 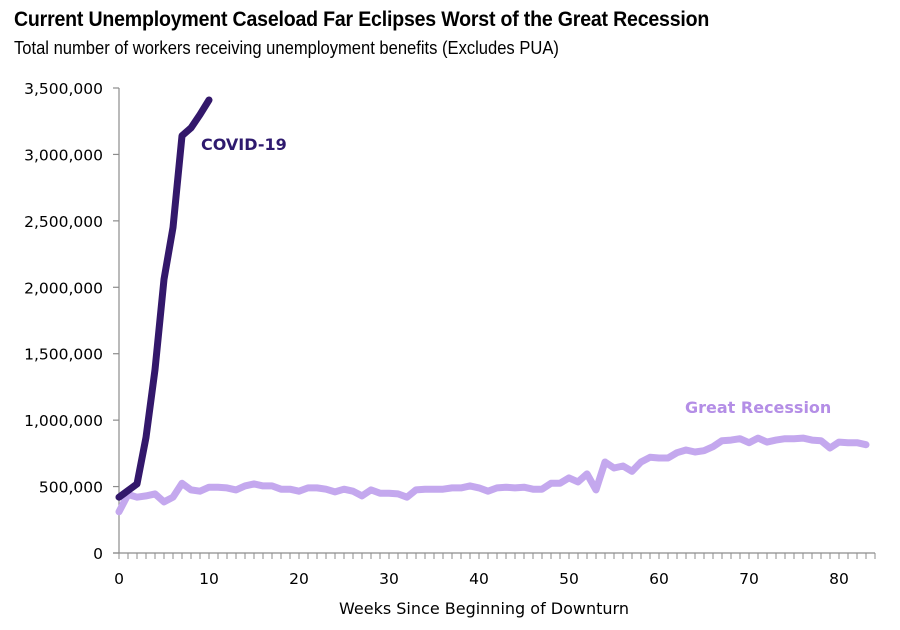 I want to click on y-tick-label: 500,000, so click(x=71, y=488).